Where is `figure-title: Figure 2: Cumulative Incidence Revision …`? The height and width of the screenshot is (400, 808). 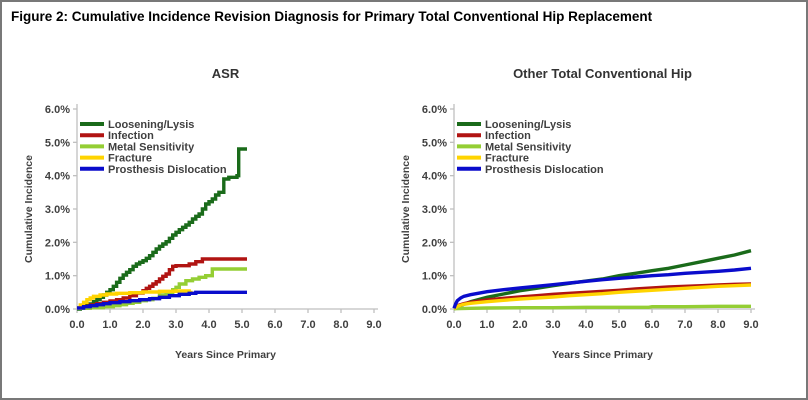 figure-title: Figure 2: Cumulative Incidence Revision … is located at coordinates (332, 16).